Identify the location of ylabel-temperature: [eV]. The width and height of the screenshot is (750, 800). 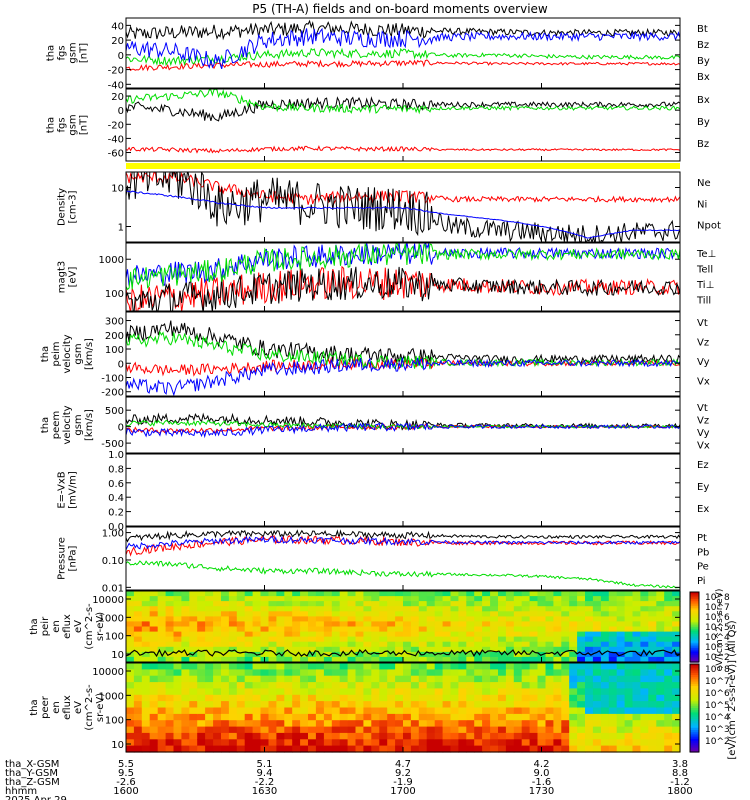
(73, 277).